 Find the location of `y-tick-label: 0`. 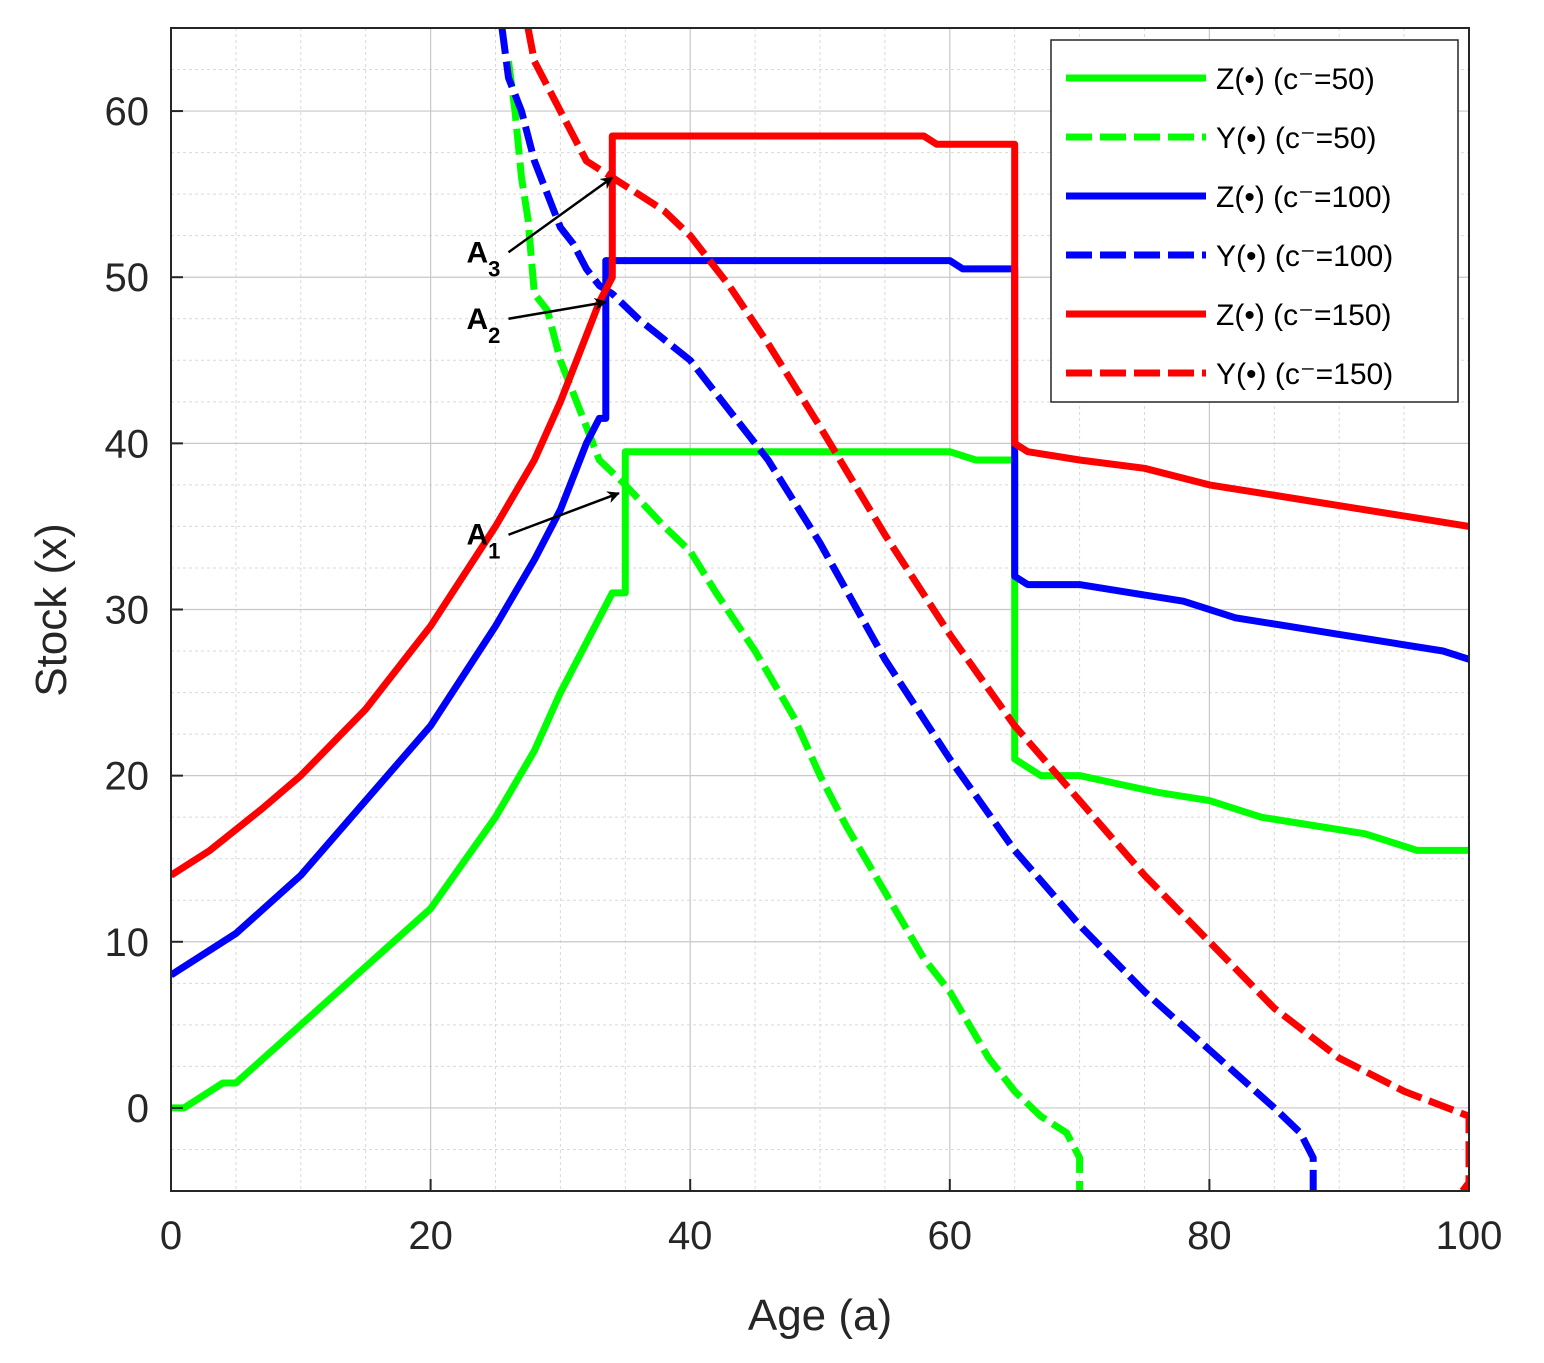

y-tick-label: 0 is located at coordinates (138, 1109).